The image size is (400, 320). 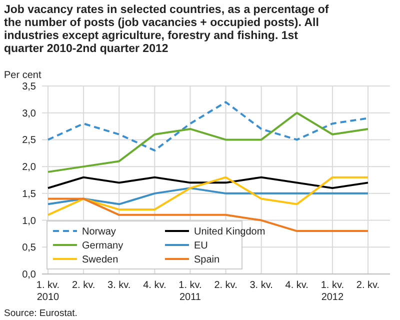 I want to click on legend-label: EU, so click(x=201, y=246).